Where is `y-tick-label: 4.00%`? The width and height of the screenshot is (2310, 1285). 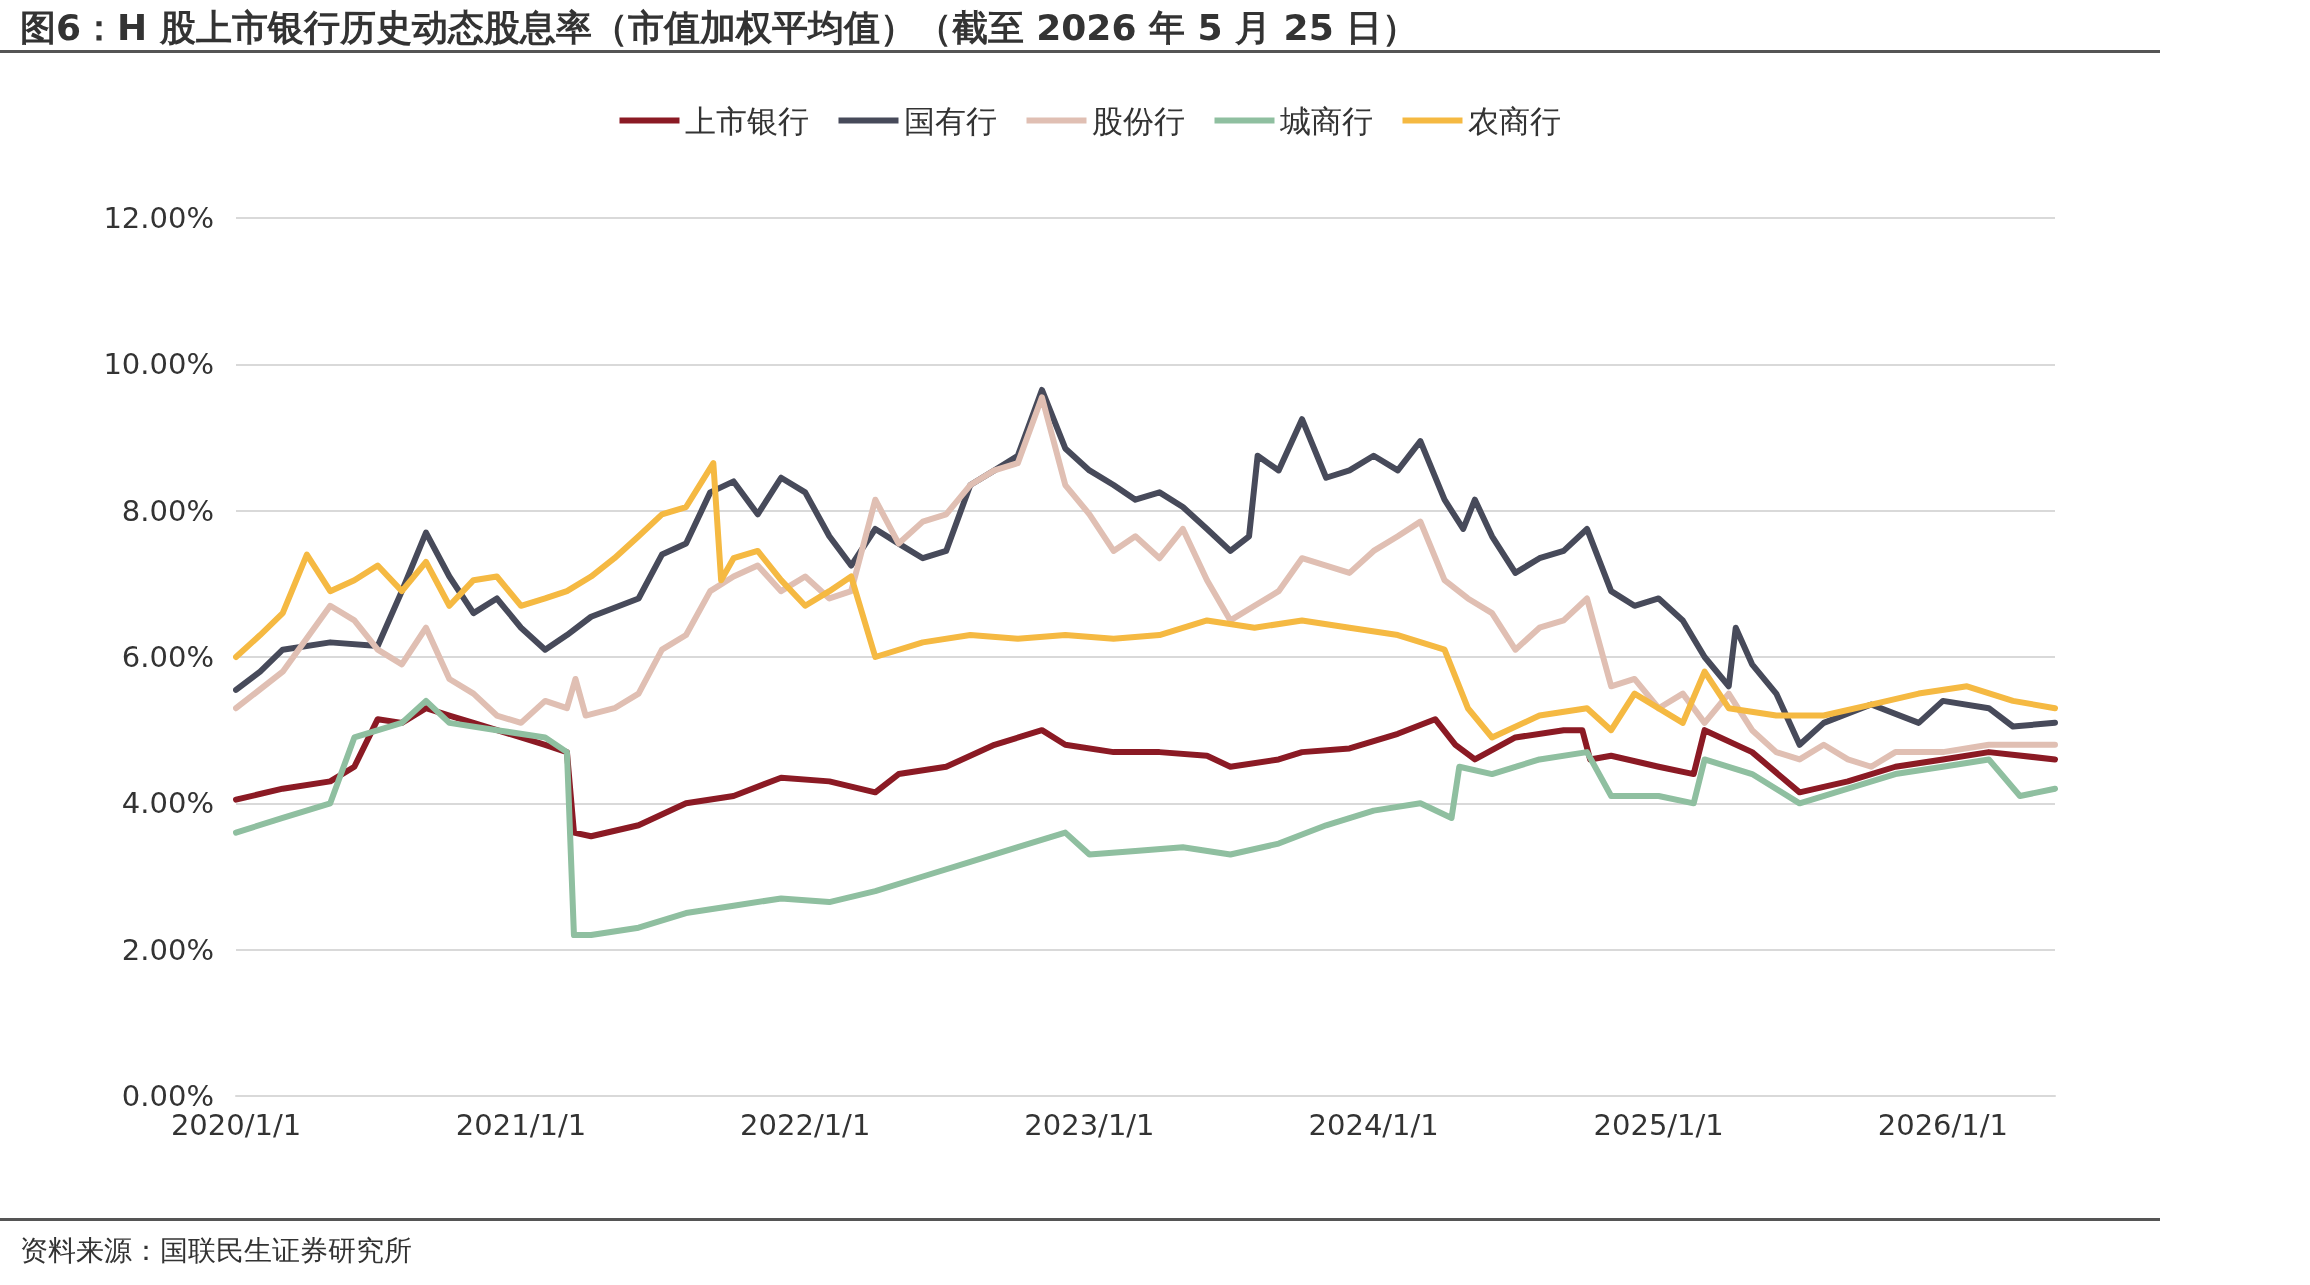
y-tick-label: 4.00% is located at coordinates (167, 803).